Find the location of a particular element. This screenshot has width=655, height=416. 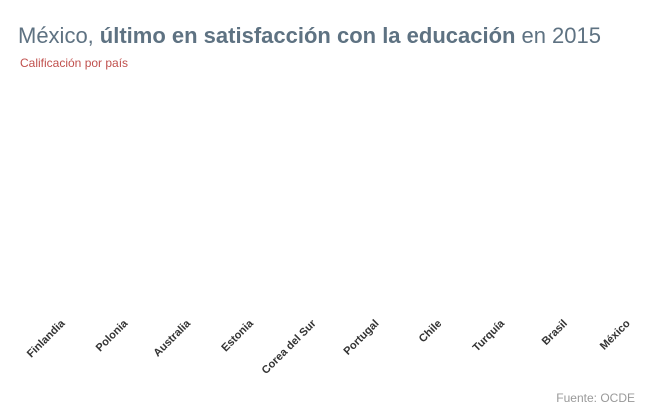

x-tick-label: Polonia is located at coordinates (112, 335).